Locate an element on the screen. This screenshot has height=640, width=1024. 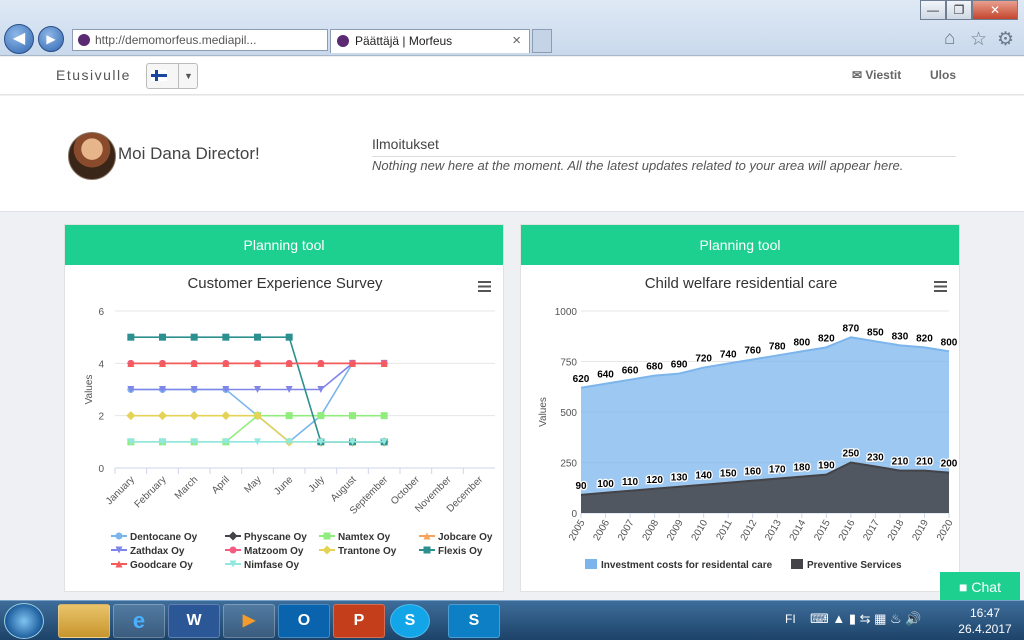
x-tick-label: 2011 is located at coordinates (725, 530).